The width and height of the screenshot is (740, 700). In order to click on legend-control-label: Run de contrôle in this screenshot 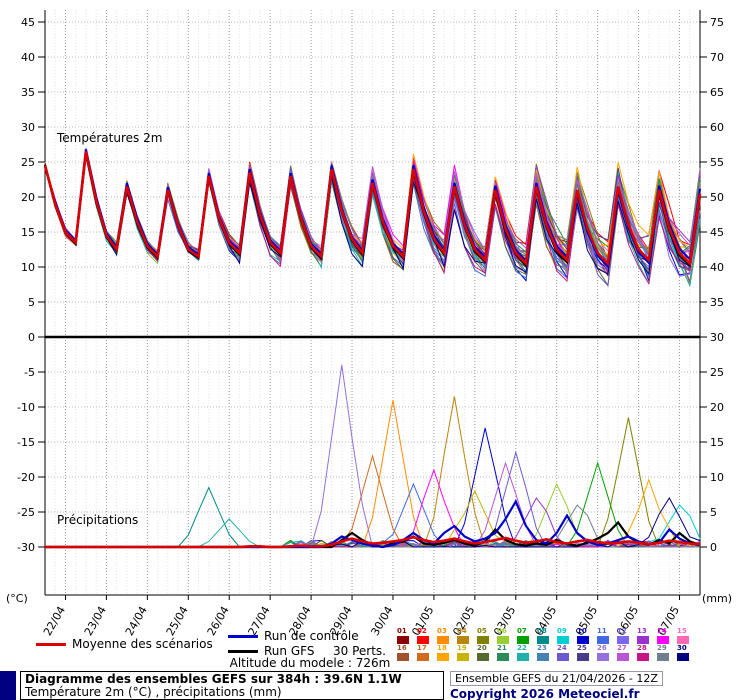, I will do `click(311, 636)`.